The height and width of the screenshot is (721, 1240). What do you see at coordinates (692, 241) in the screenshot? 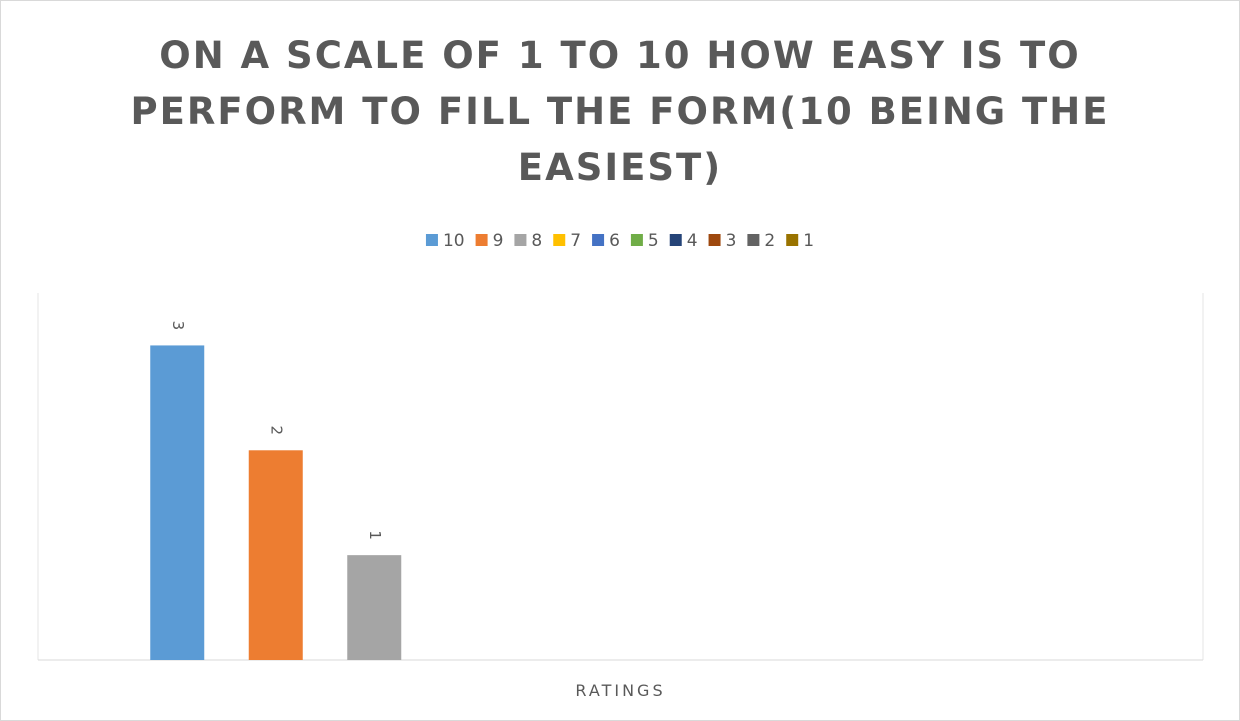
I see `legend-label: 4` at bounding box center [692, 241].